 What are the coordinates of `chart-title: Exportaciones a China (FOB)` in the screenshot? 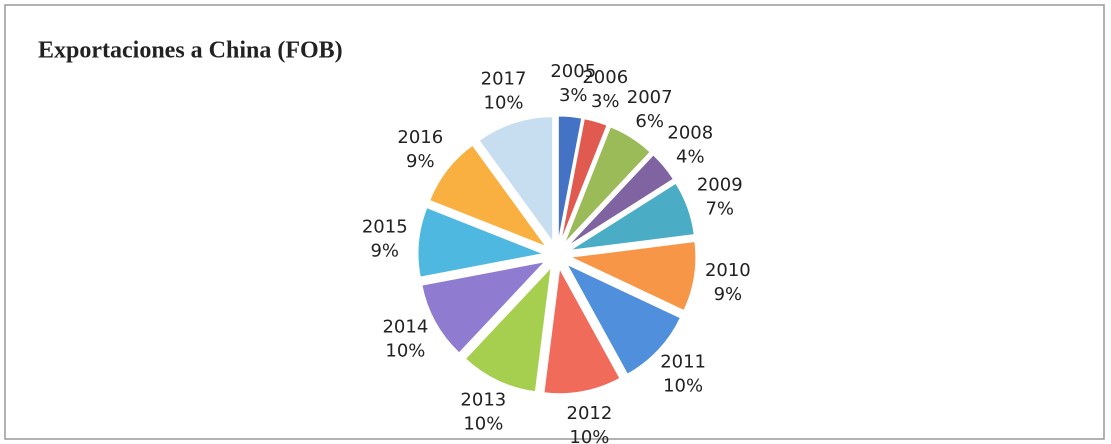 It's located at (190, 51).